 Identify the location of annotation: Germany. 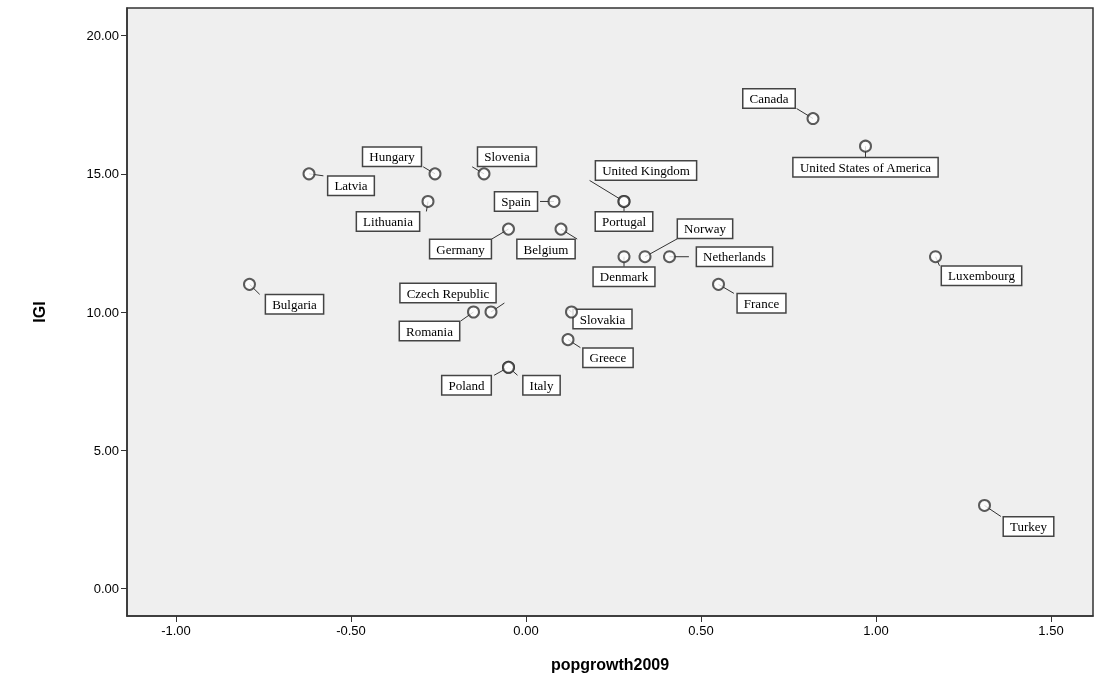
(461, 249).